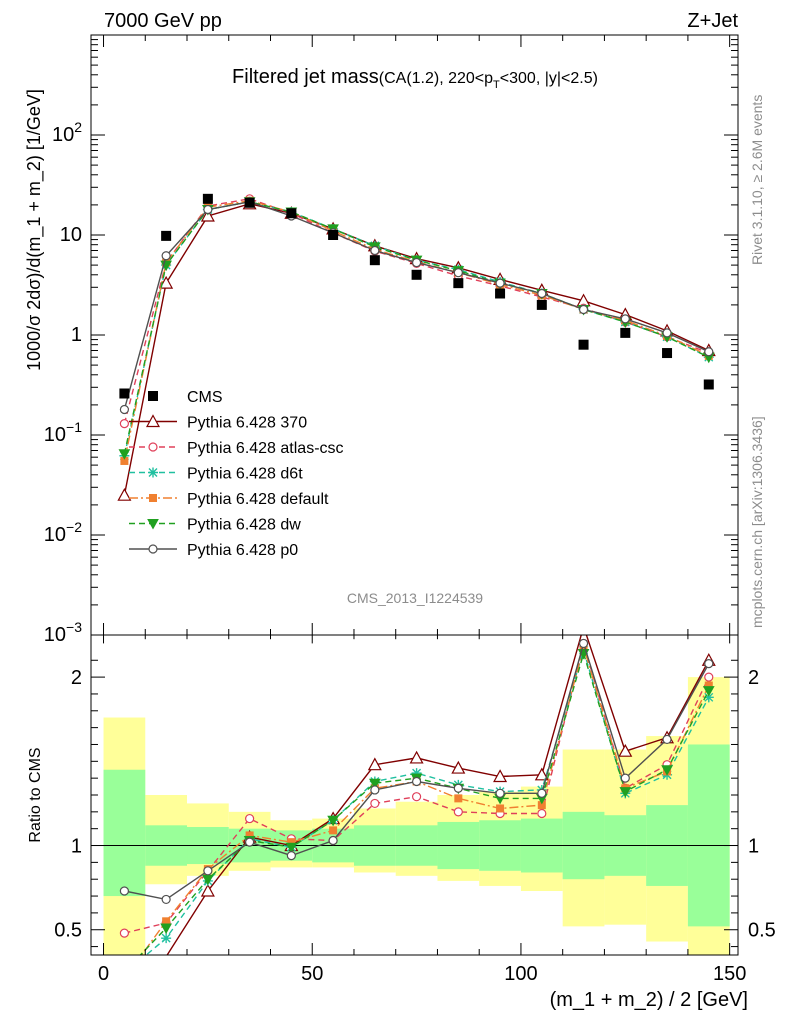  Describe the element at coordinates (67, 132) in the screenshot. I see `y-tick-label: 10²` at that location.